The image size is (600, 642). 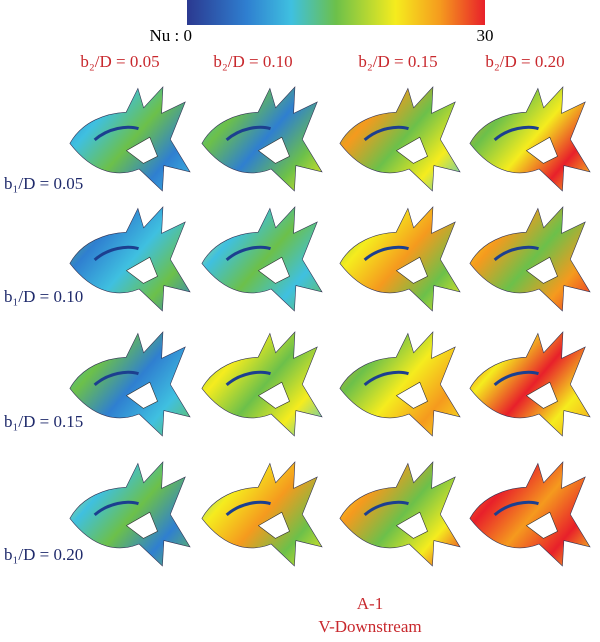 I want to click on caption: A-1, so click(x=370, y=603).